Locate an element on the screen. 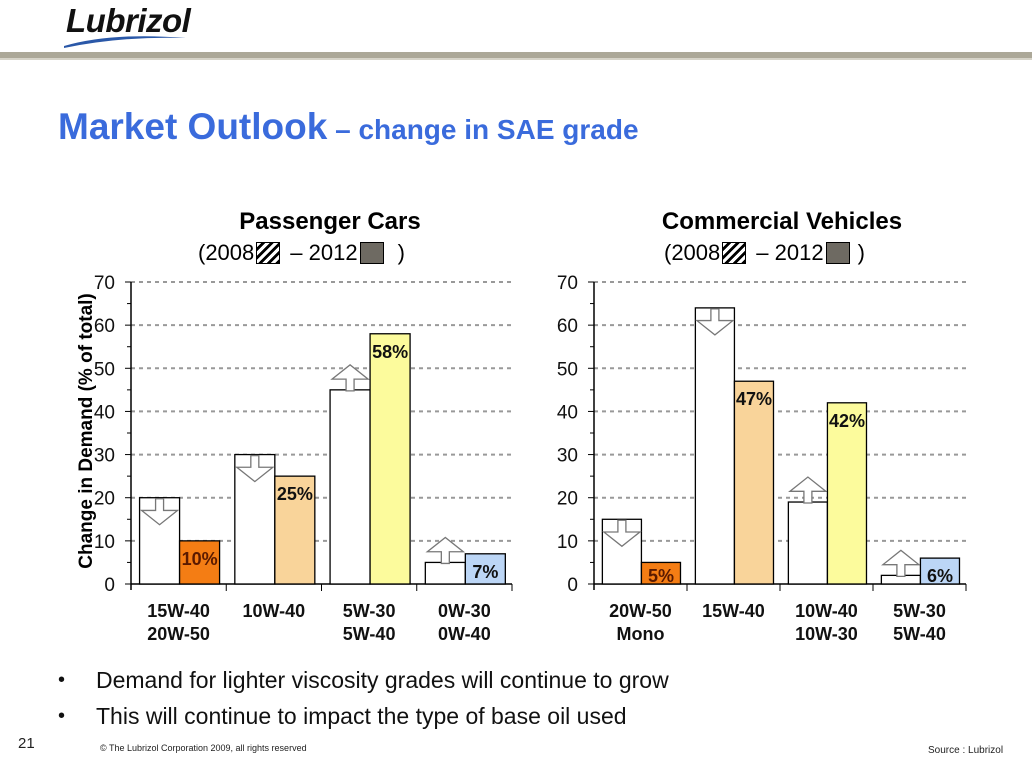 The image size is (1032, 760). slide-title-main: Market Outlook is located at coordinates (193, 126).